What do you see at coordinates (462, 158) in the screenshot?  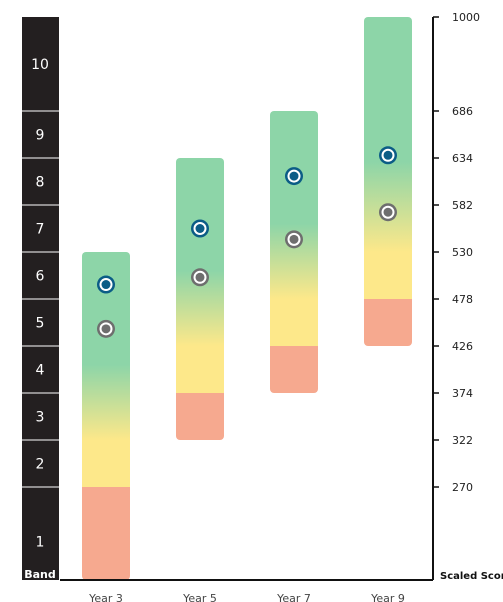 I see `score-tick-label: 634` at bounding box center [462, 158].